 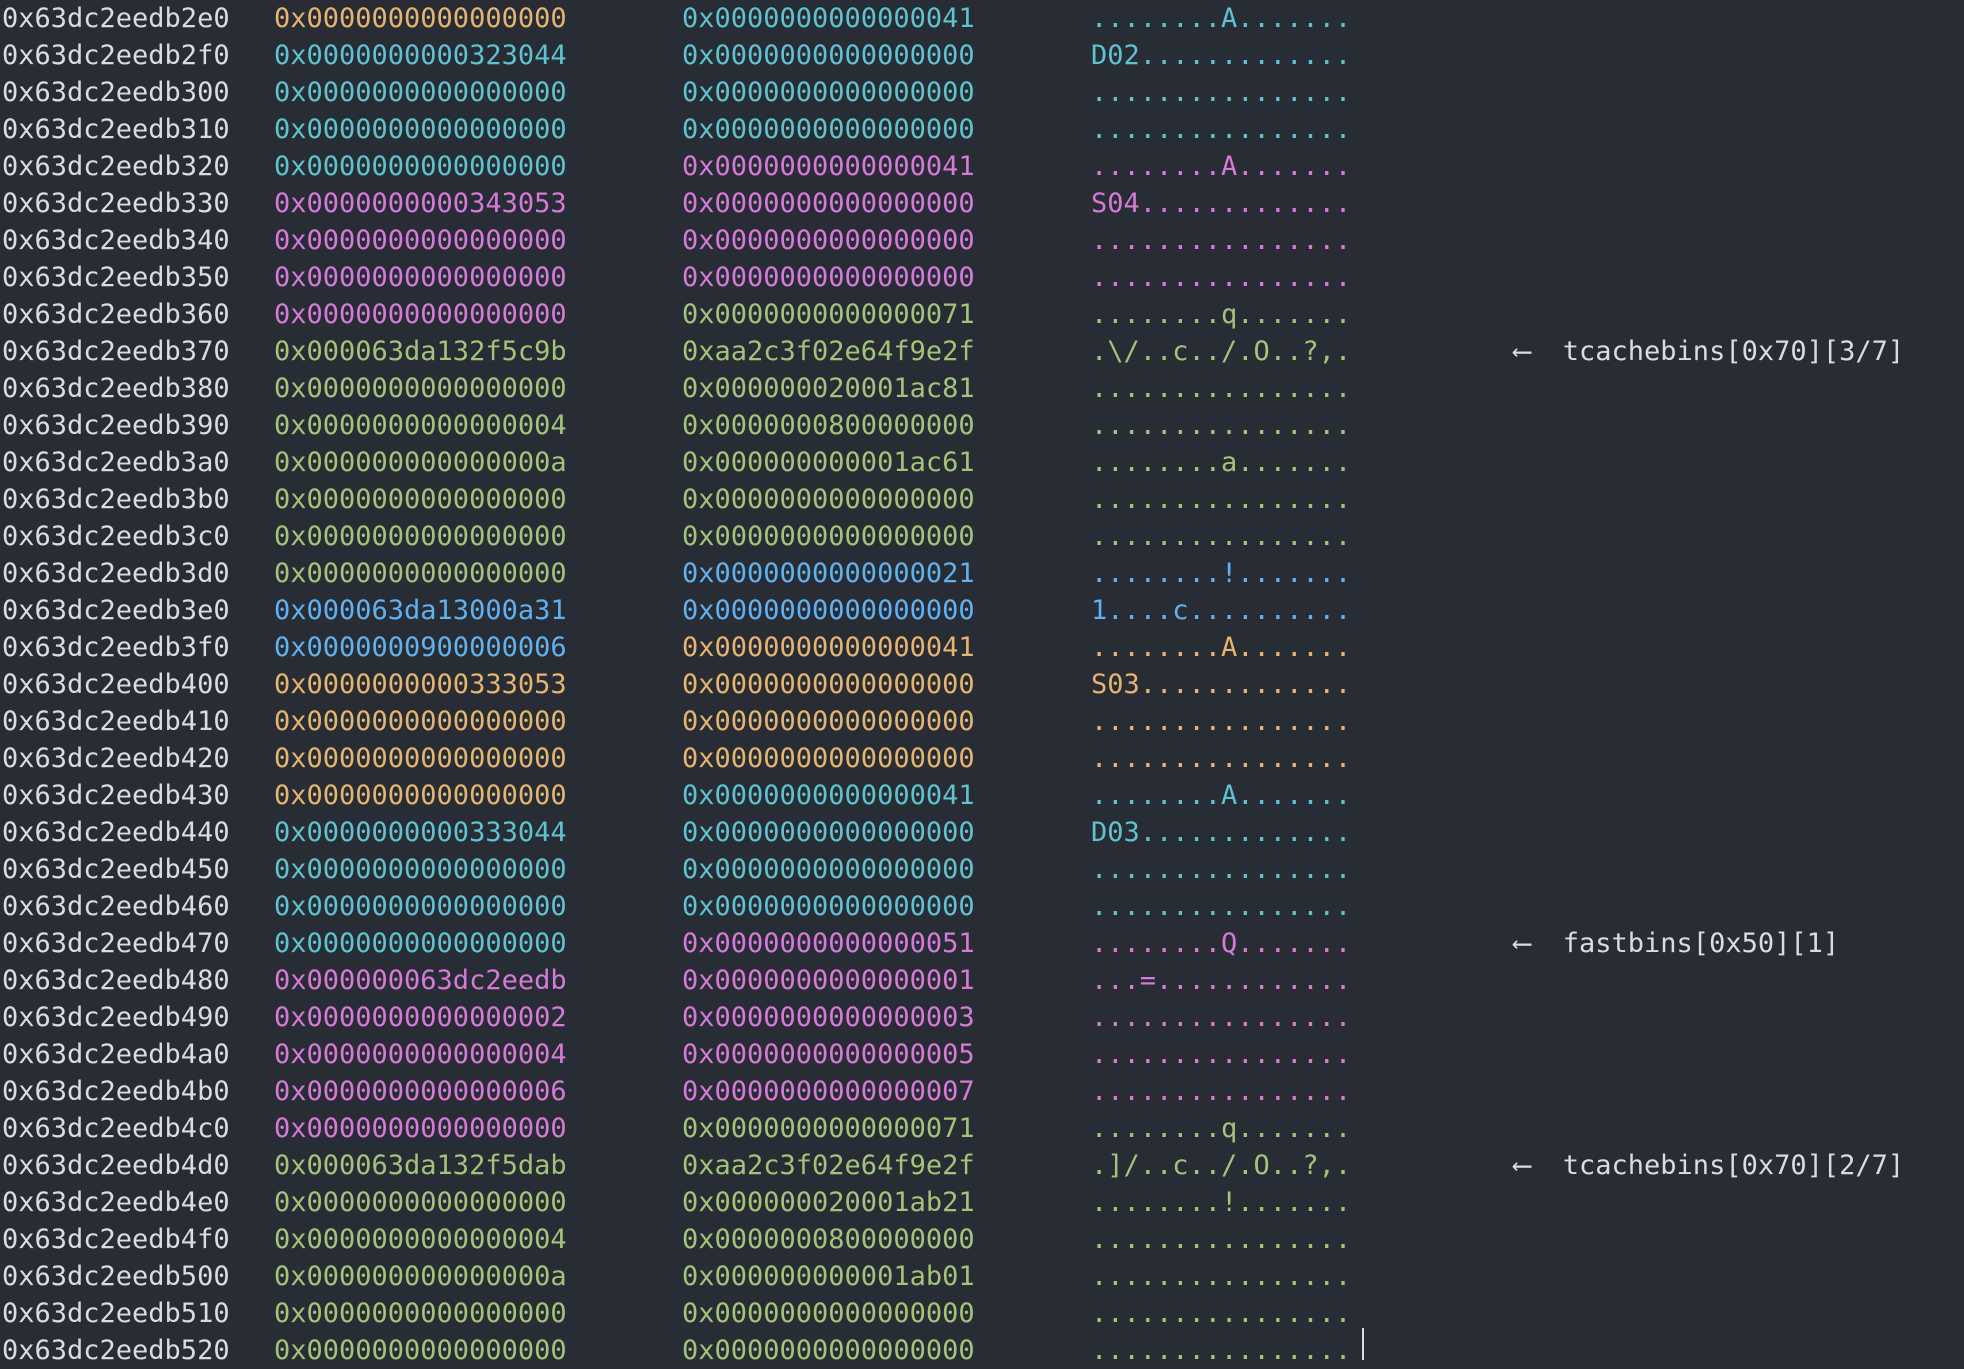 I want to click on row-value-2: 0x000000000001ac61, so click(x=828, y=462).